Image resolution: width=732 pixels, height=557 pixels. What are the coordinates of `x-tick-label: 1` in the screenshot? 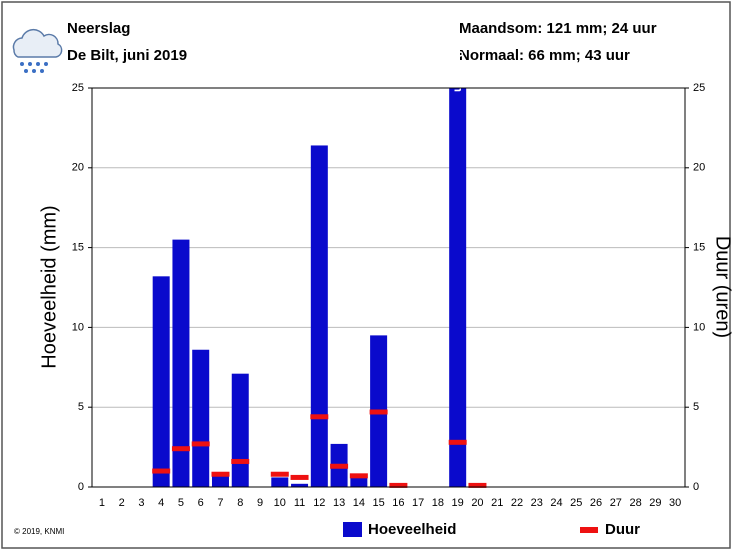 It's located at (102, 503).